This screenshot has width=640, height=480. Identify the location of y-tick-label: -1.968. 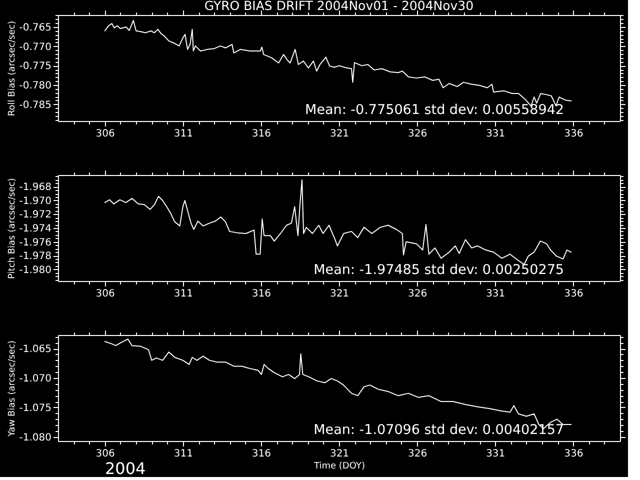
(35, 188).